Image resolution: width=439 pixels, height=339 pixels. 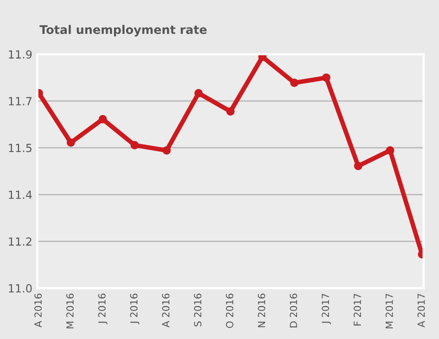 What do you see at coordinates (20, 54) in the screenshot?
I see `y-tick-label: 11.9` at bounding box center [20, 54].